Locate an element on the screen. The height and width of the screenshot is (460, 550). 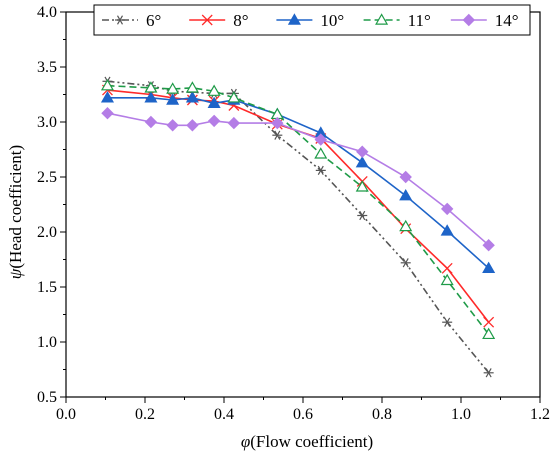
x-axis-label: (Flow coefficient) is located at coordinates (311, 441).